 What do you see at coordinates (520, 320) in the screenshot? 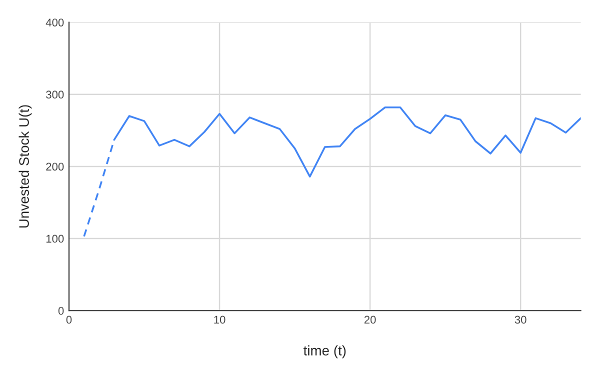
I see `x-tick-label: 30` at bounding box center [520, 320].